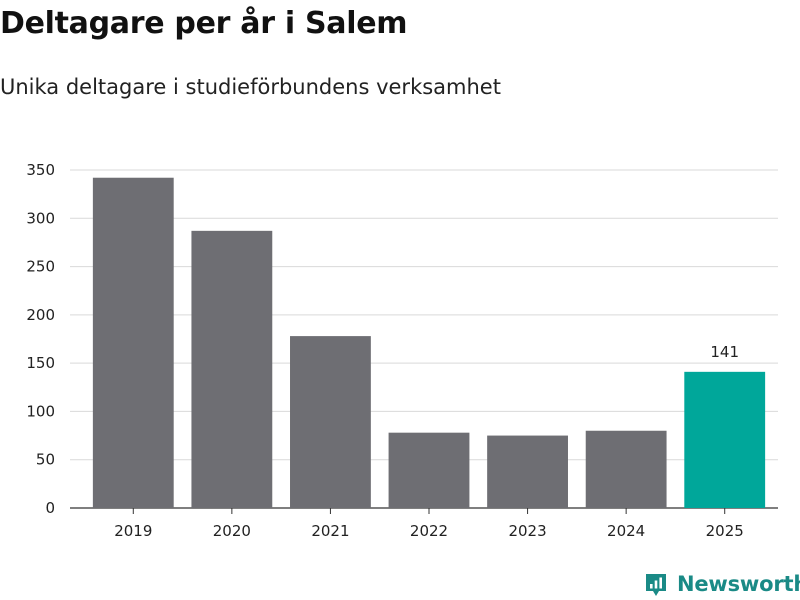 This screenshot has width=800, height=600. Describe the element at coordinates (330, 531) in the screenshot. I see `x-tick-label: 2021` at that location.